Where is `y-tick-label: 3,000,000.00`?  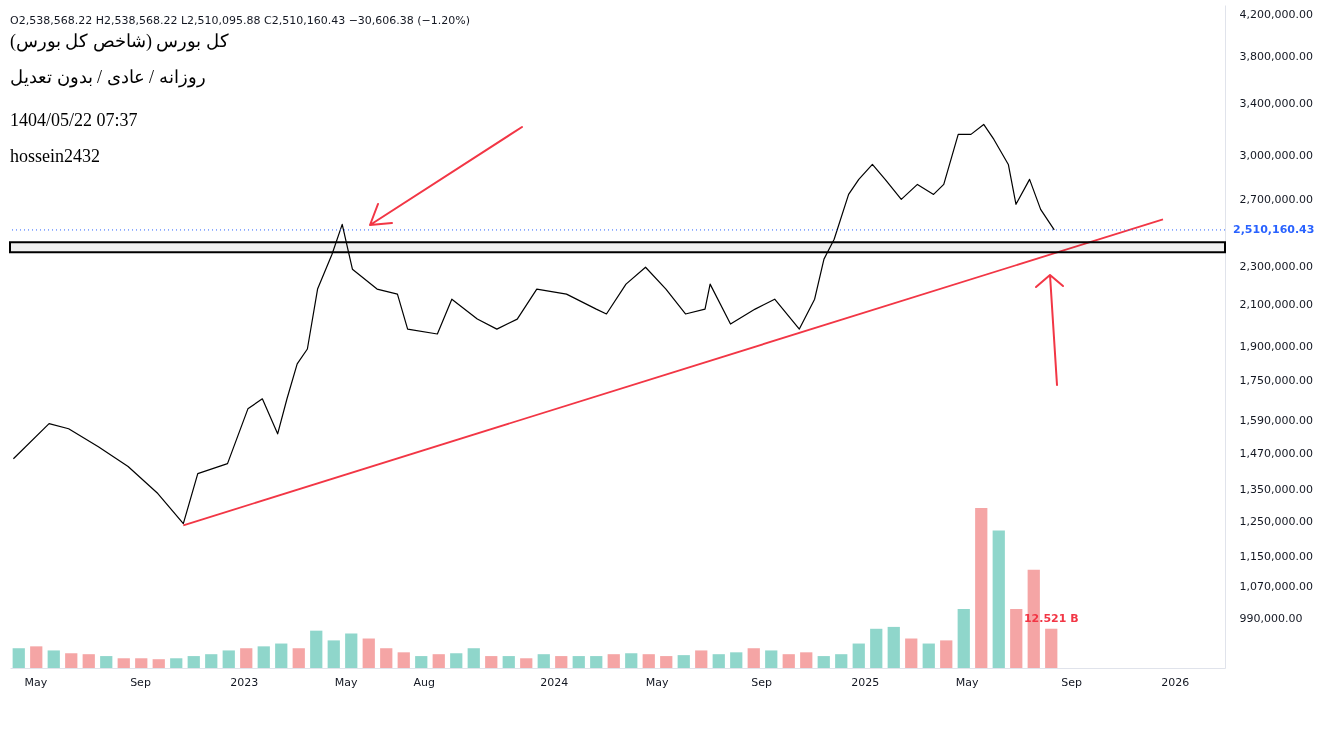 y-tick-label: 3,000,000.00 is located at coordinates (1276, 155).